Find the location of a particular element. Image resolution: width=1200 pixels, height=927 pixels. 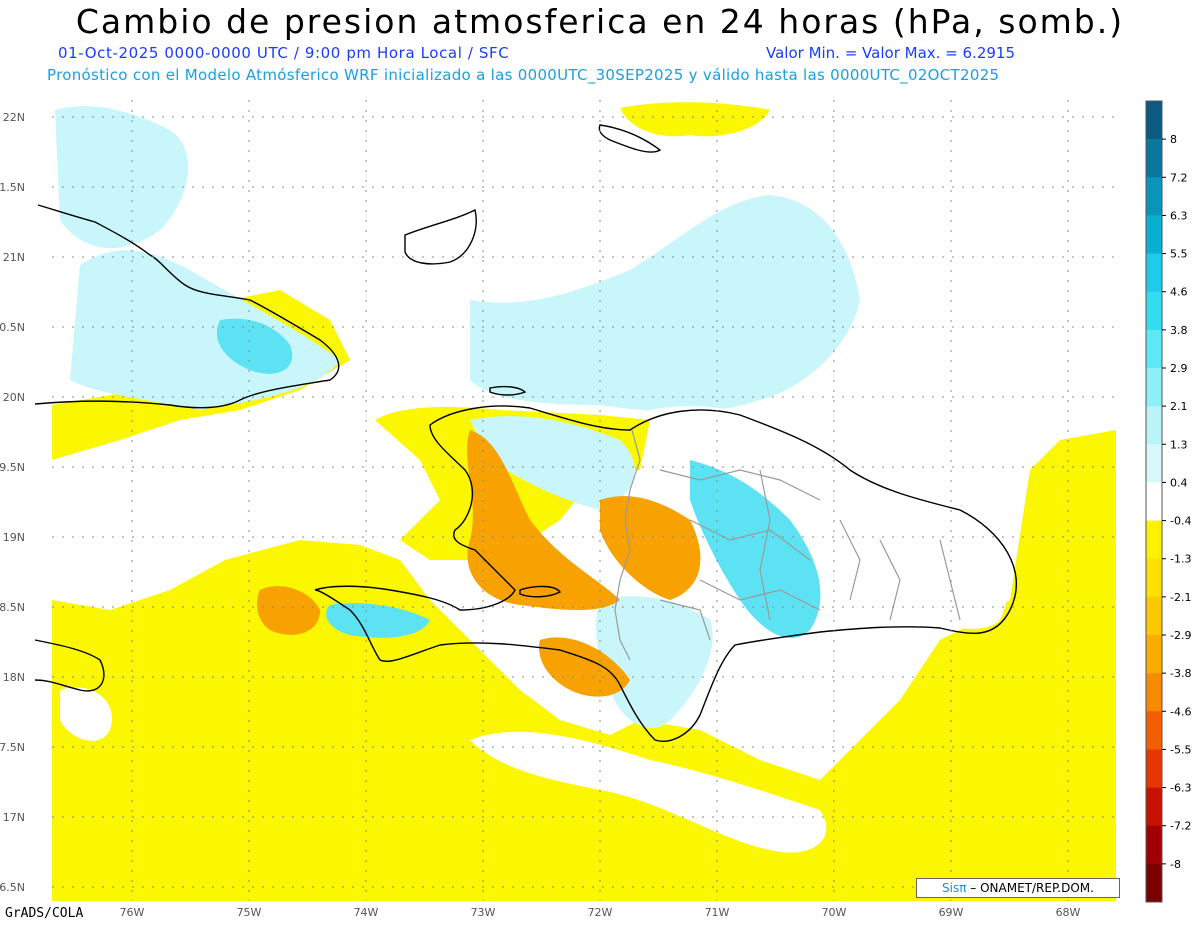

lat-label: 21N is located at coordinates (14, 257).